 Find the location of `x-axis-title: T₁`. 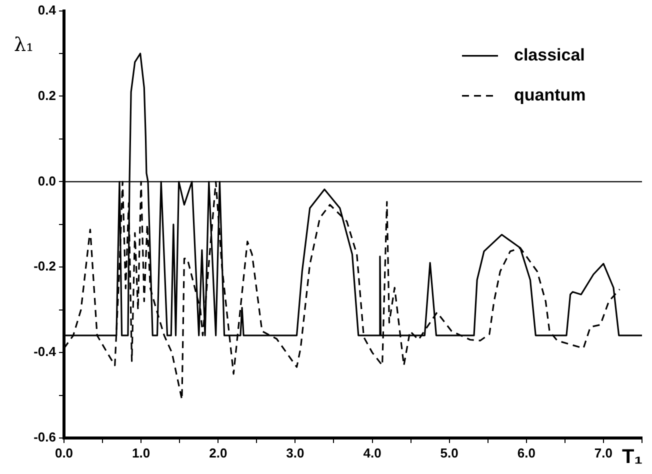

x-axis-title: T₁ is located at coordinates (632, 457).